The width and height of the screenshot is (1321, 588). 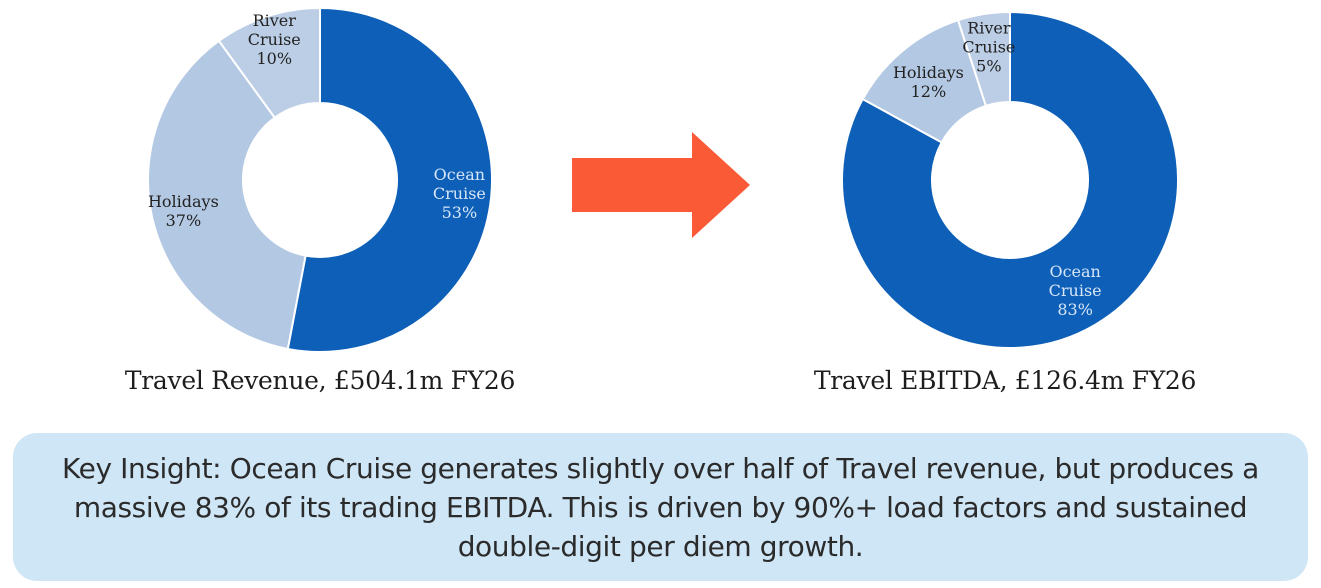 I want to click on donut-slice-holidays, so click(x=227, y=195).